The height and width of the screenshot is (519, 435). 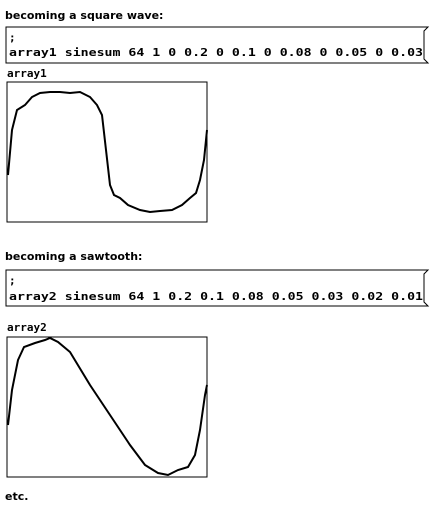 I want to click on array-label: array2, so click(x=27, y=327).